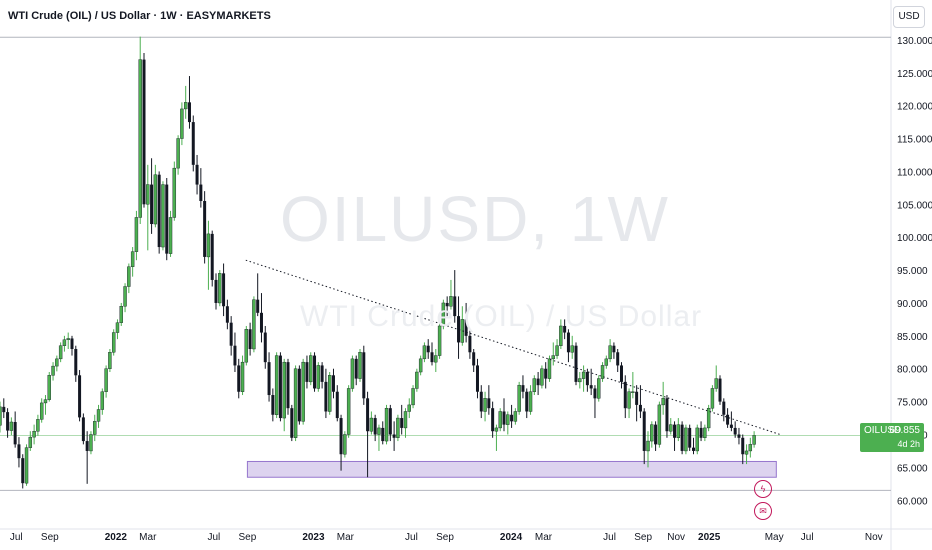  I want to click on dividend-icon: ✉, so click(763, 511).